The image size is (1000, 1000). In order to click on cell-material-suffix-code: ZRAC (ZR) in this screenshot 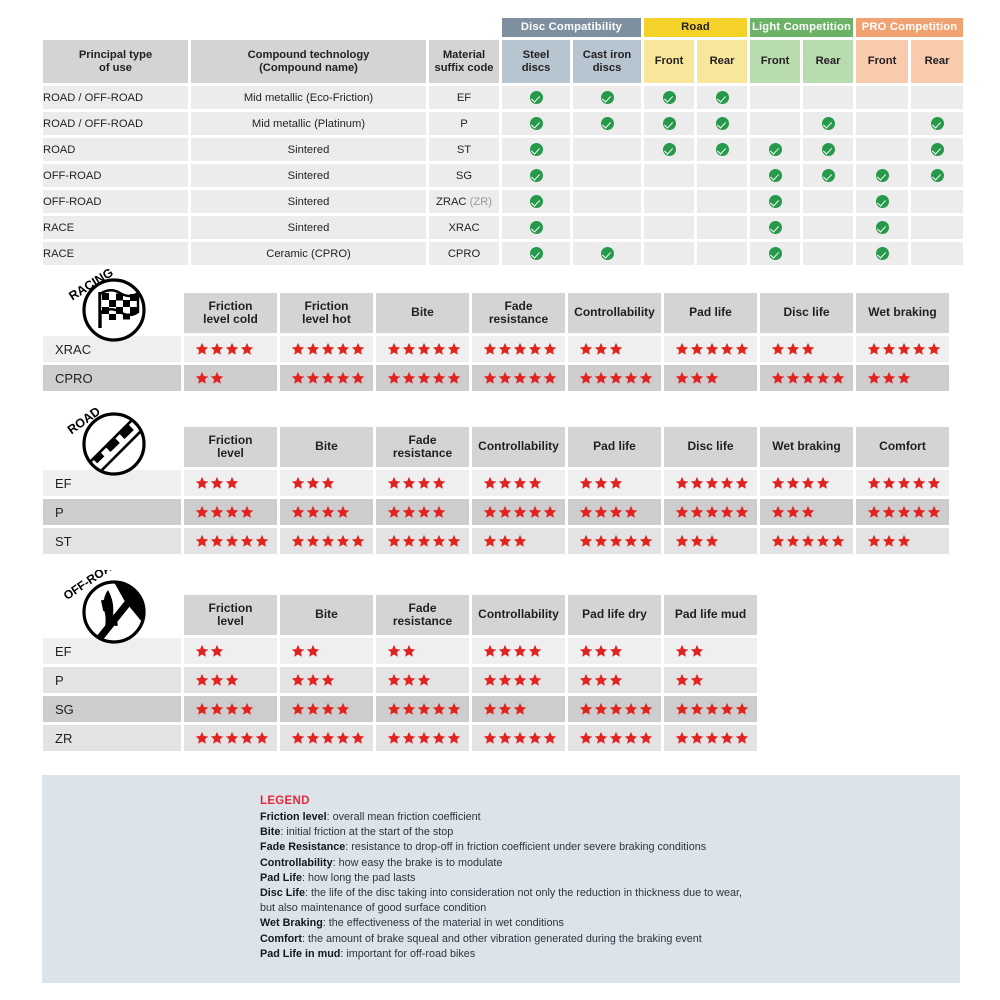, I will do `click(464, 201)`.